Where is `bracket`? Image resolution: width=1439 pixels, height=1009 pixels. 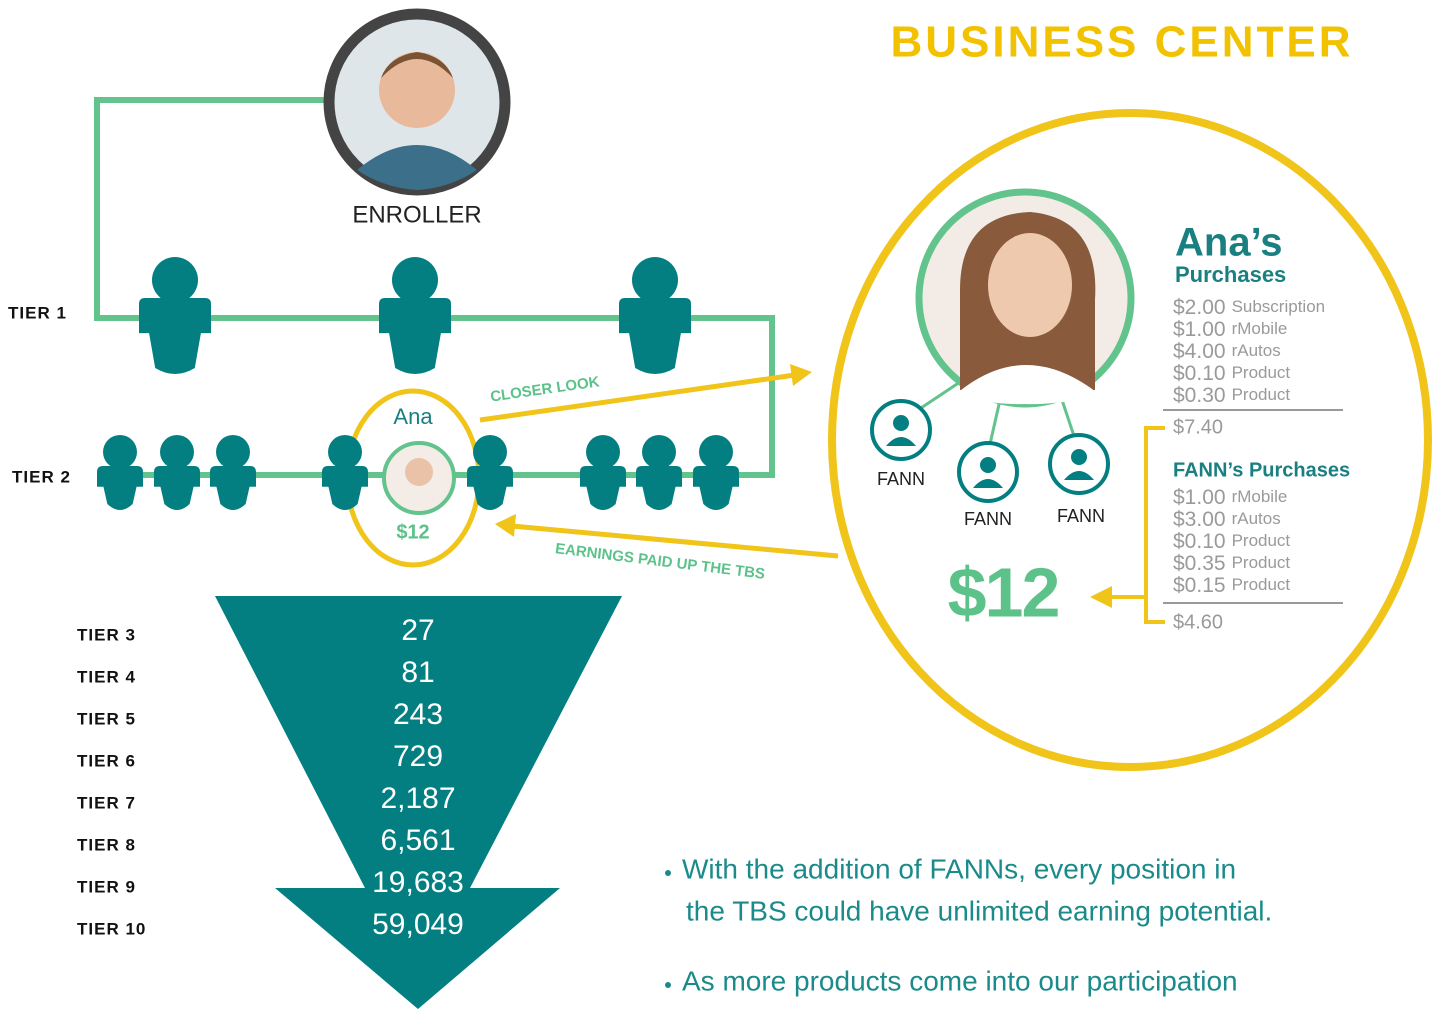 bracket is located at coordinates (1154, 525).